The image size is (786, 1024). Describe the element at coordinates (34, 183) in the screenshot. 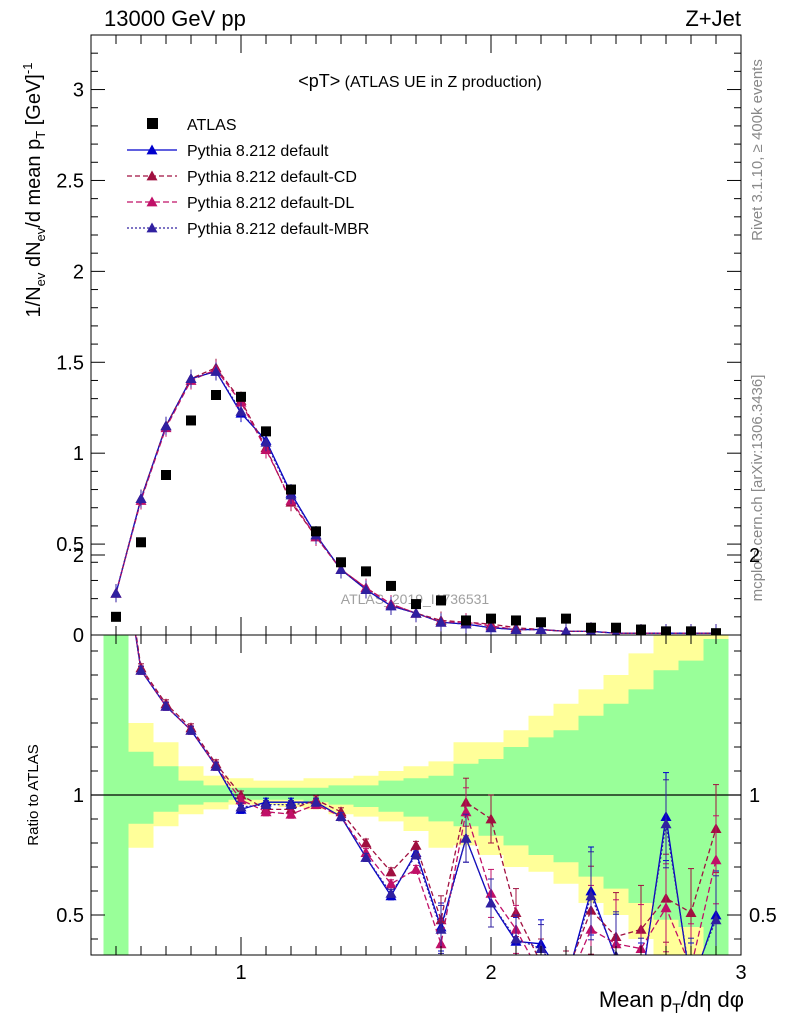

I see `ylabel-part-4: /d mean p` at that location.